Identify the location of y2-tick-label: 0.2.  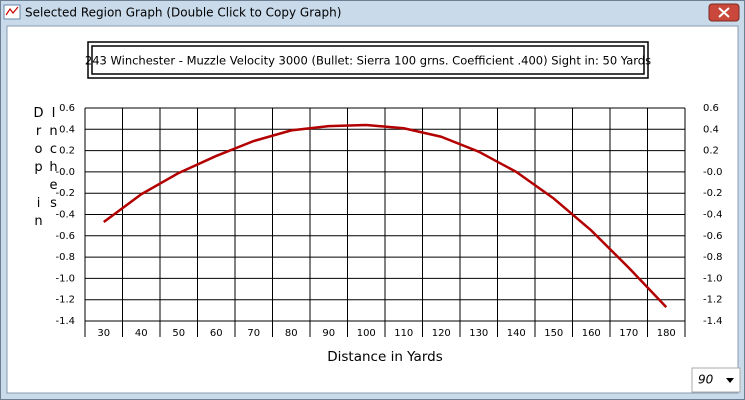
(711, 151).